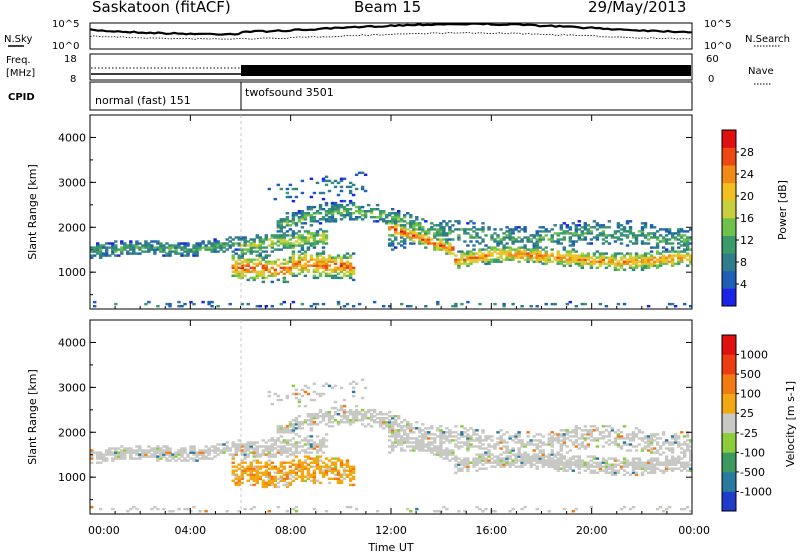  Describe the element at coordinates (391, 67) in the screenshot. I see `freq-panel-frame` at that location.